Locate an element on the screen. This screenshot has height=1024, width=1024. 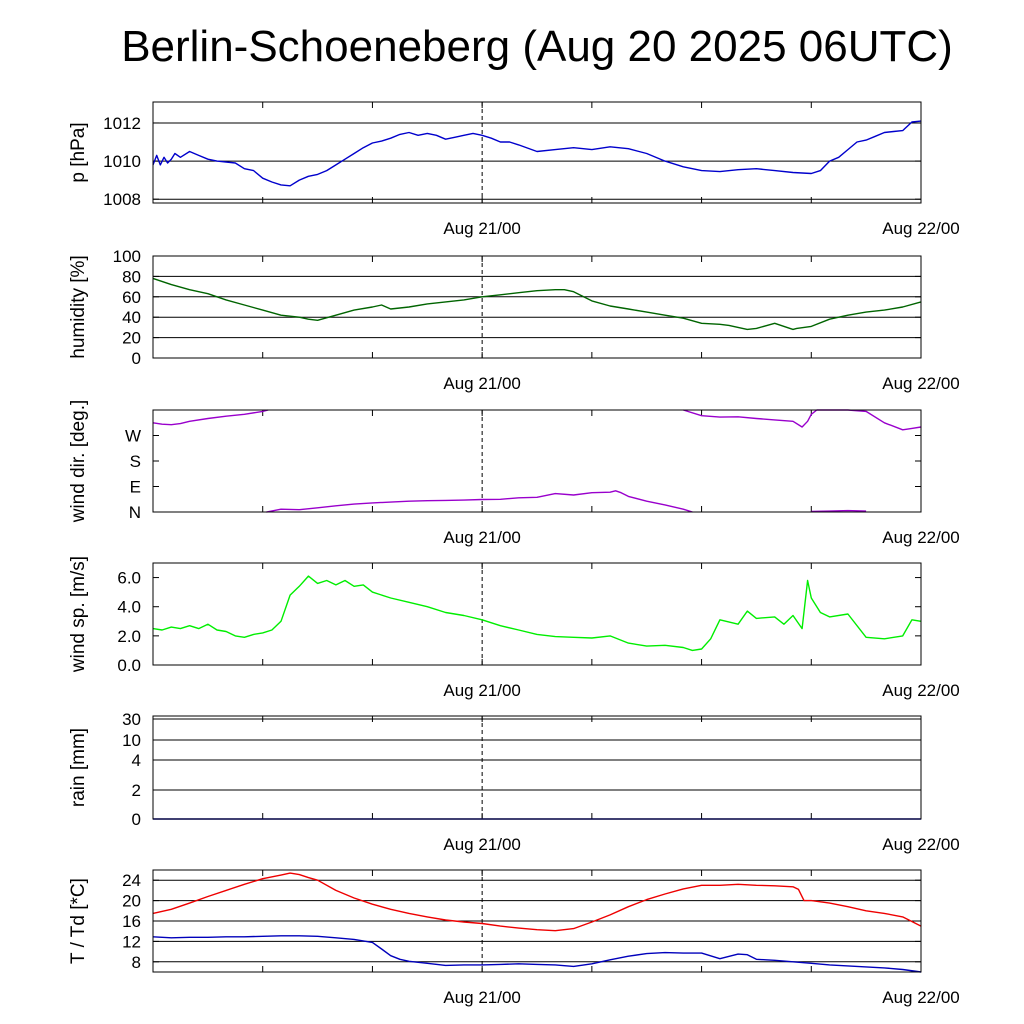
y-axis-label: rain [mm] is located at coordinates (78, 767).